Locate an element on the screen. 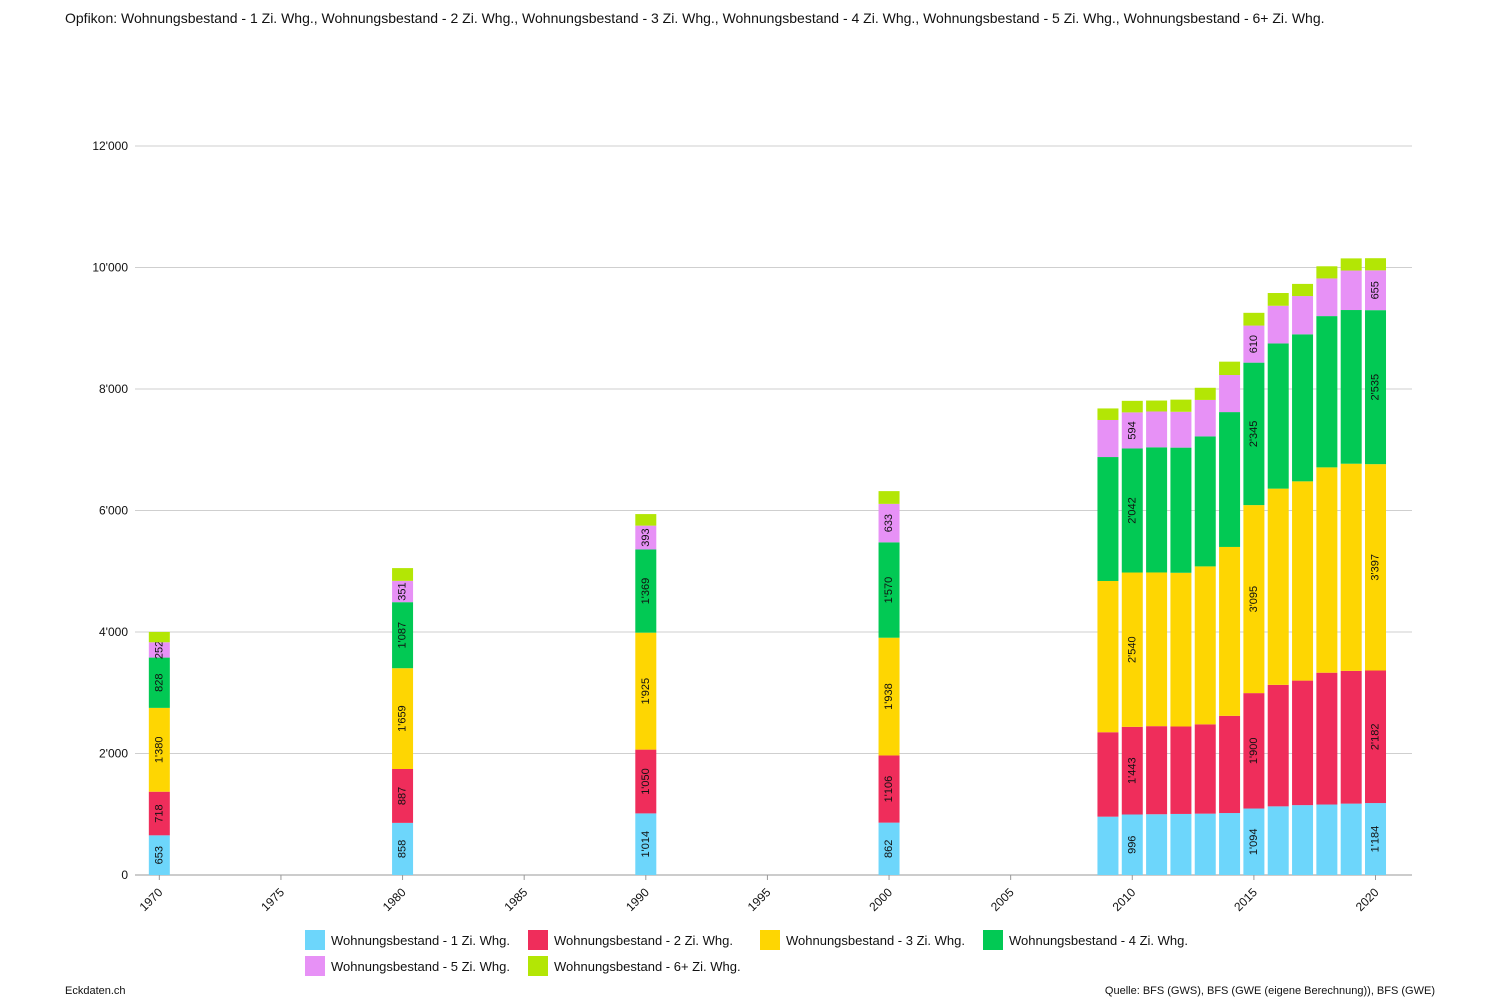 This screenshot has width=1500, height=1000. data-label: 1'094 is located at coordinates (1254, 841).